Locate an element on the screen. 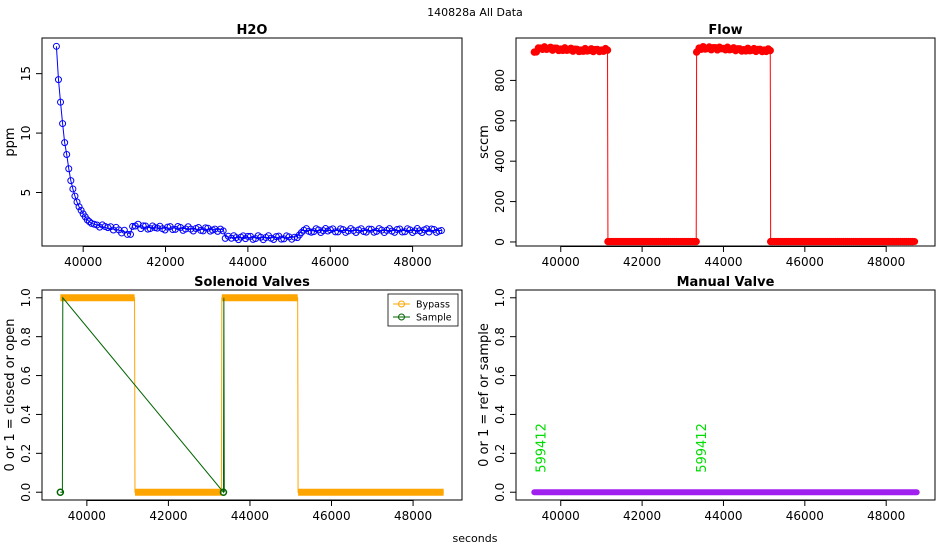 Image resolution: width=950 pixels, height=550 pixels. y-axis-label: 0 or 1 = closed or open is located at coordinates (10, 394).